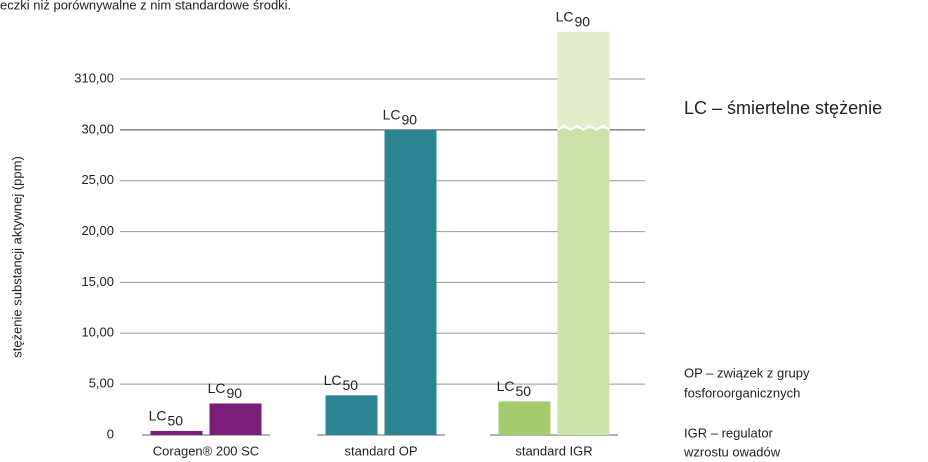  Describe the element at coordinates (783, 108) in the screenshot. I see `annotation: LC – śmiertelne stężenie` at that location.